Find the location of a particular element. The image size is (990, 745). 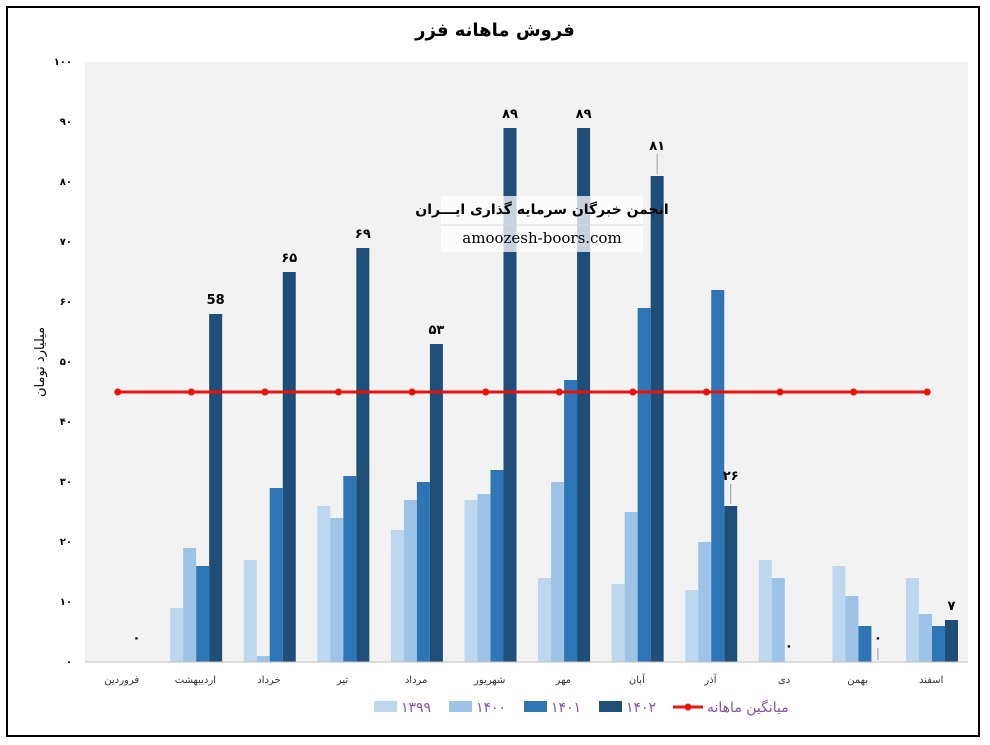

x-tick-label: فروردین is located at coordinates (121, 680).